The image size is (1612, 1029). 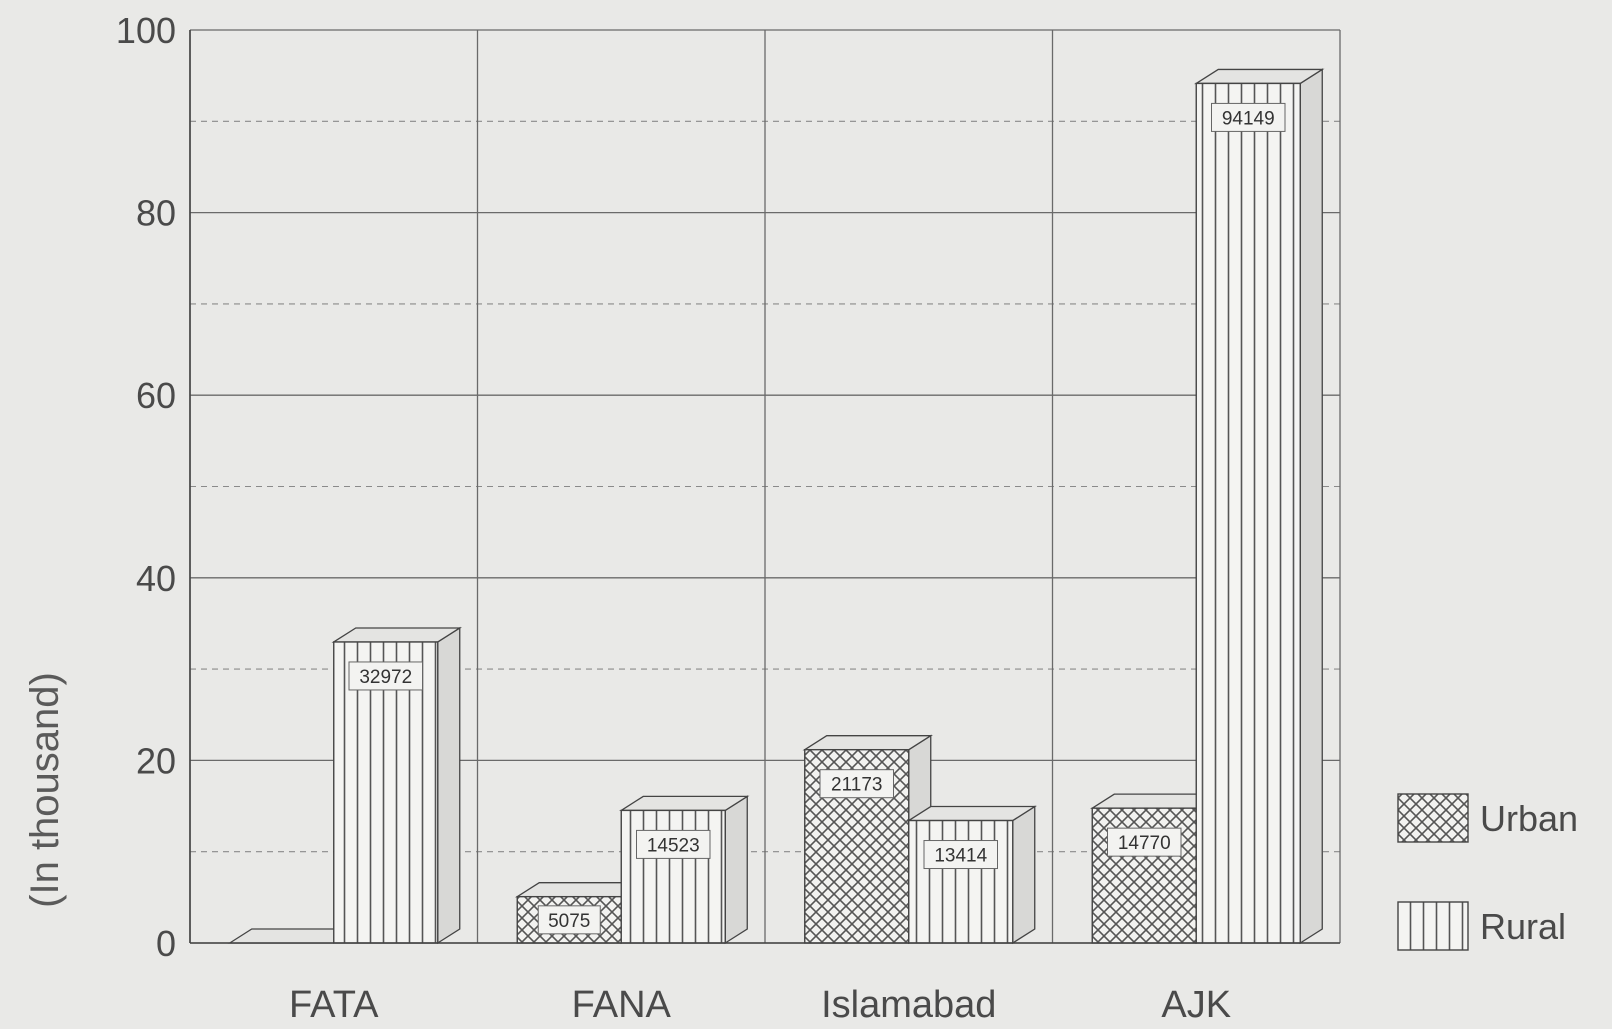 What do you see at coordinates (396, 635) in the screenshot?
I see `bar-rural-fata-top` at bounding box center [396, 635].